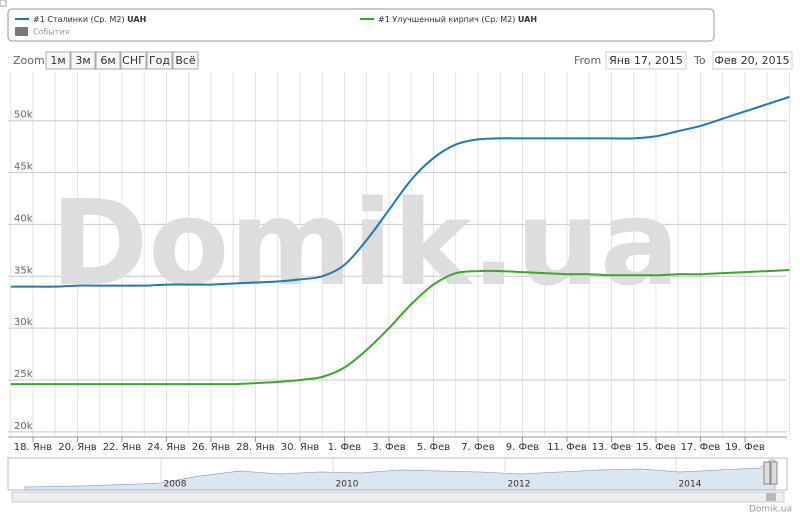 The width and height of the screenshot is (800, 516). I want to click on corner, so click(3, 3).